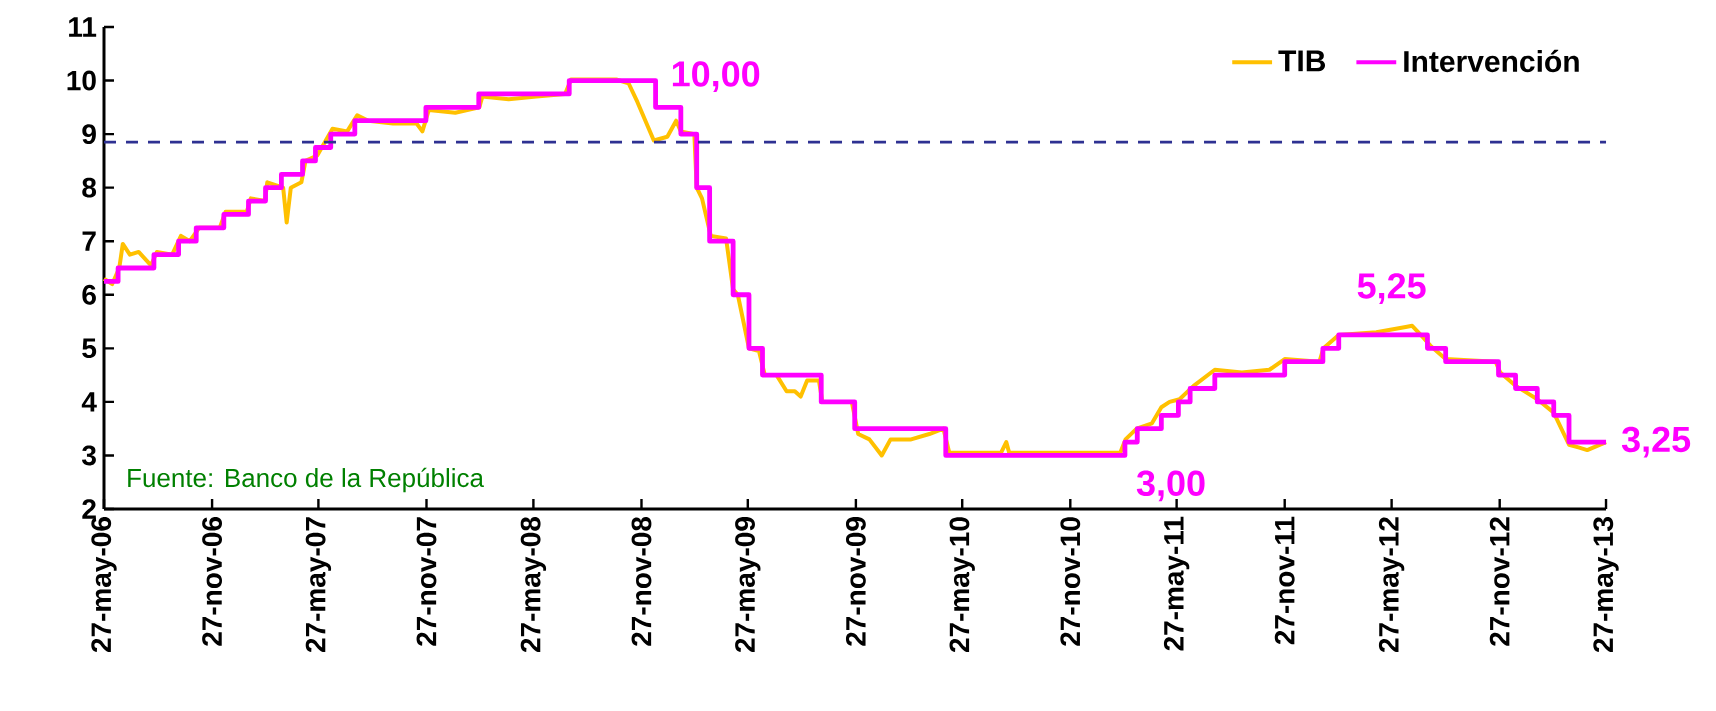 The height and width of the screenshot is (711, 1716). Describe the element at coordinates (212, 581) in the screenshot. I see `x-tick-label: 27-nov-06` at that location.